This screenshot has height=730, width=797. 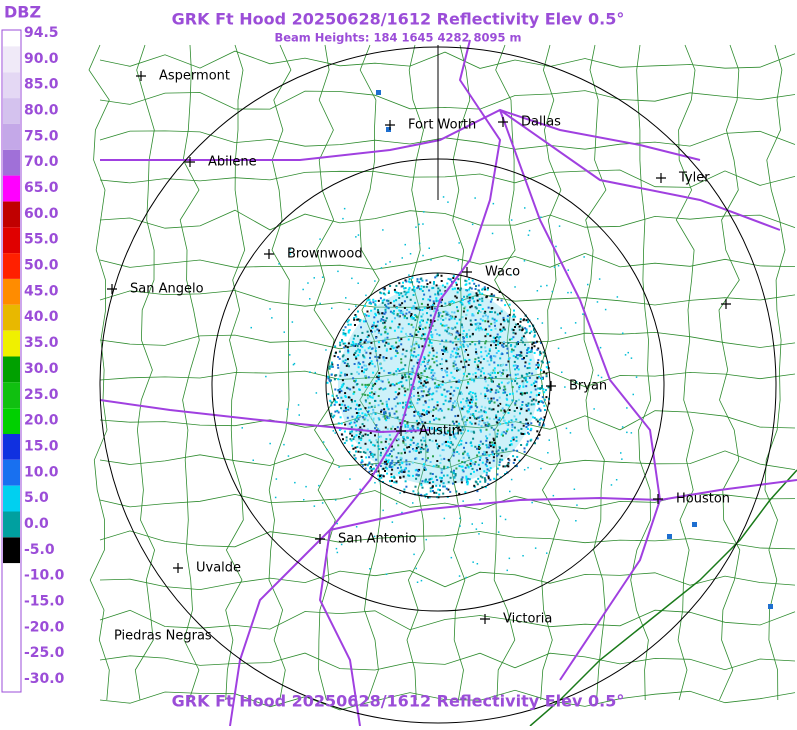 I want to click on city-label: San Antonio, so click(x=377, y=539).